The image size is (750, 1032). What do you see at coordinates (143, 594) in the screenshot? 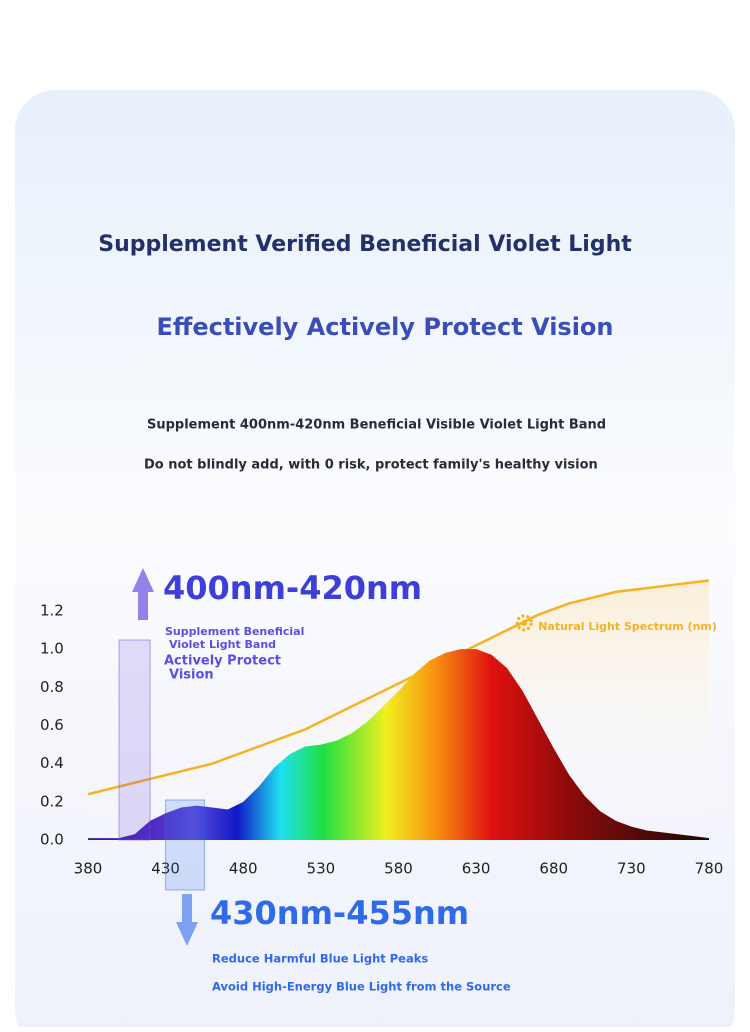
I see `arrow-up` at bounding box center [143, 594].